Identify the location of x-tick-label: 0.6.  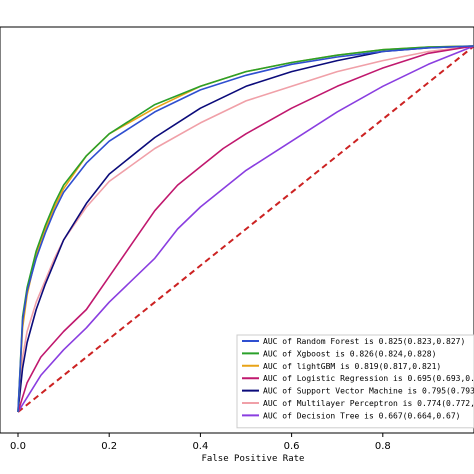
(292, 446).